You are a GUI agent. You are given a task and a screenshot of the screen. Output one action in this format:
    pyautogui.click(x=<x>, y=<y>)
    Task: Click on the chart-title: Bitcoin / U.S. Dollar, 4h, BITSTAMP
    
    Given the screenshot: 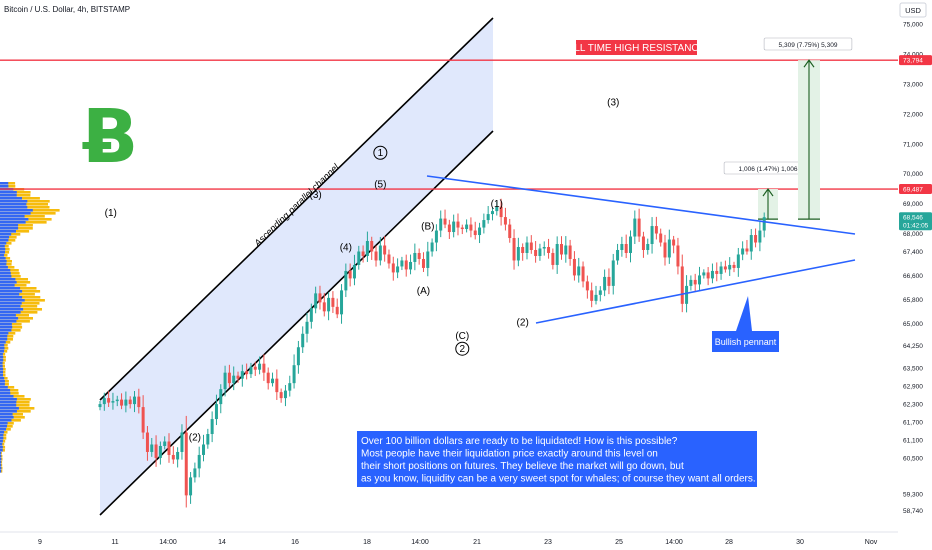 What is the action you would take?
    pyautogui.click(x=67, y=9)
    